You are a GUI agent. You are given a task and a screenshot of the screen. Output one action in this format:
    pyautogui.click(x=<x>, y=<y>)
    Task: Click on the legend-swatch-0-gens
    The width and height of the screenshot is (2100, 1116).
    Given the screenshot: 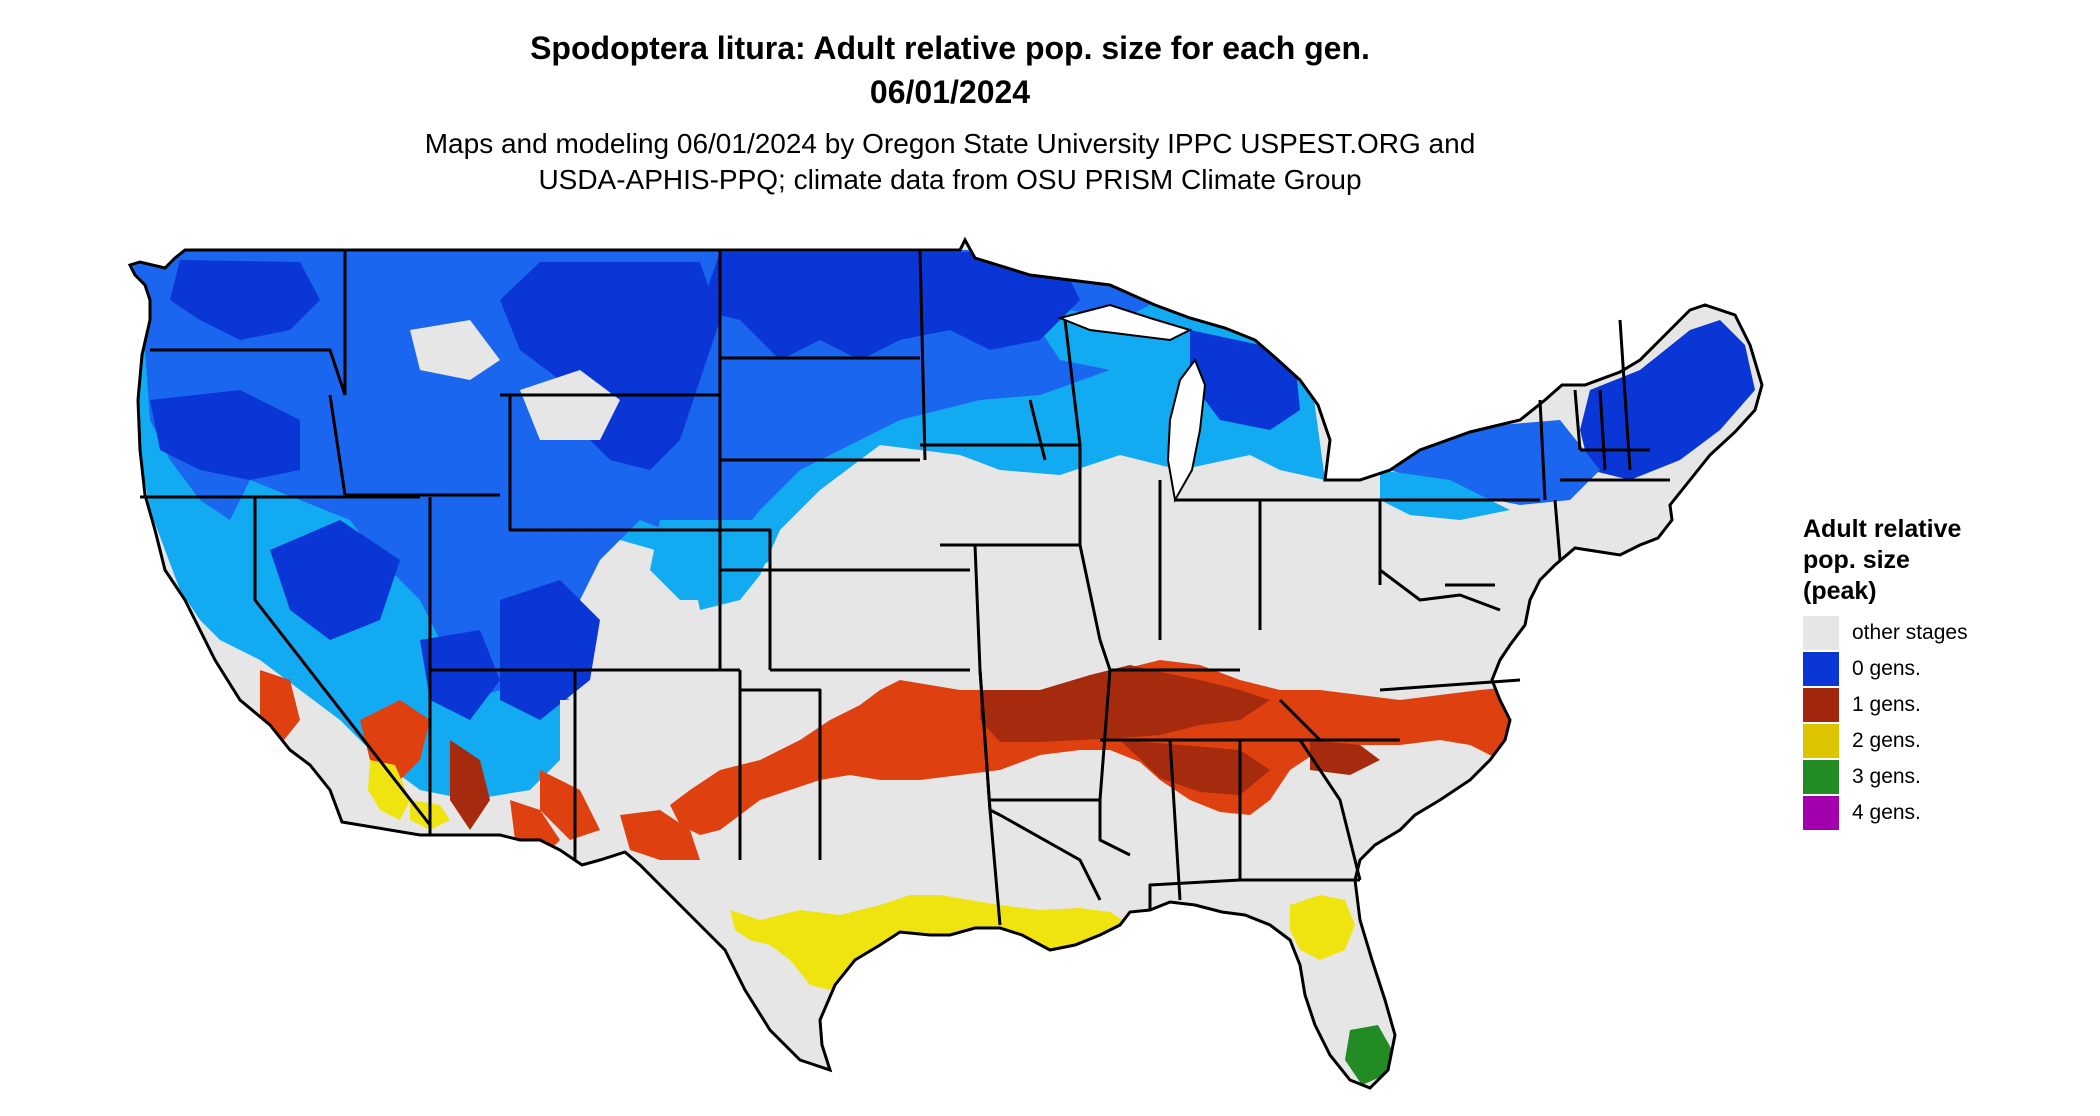 What is the action you would take?
    pyautogui.click(x=1821, y=669)
    